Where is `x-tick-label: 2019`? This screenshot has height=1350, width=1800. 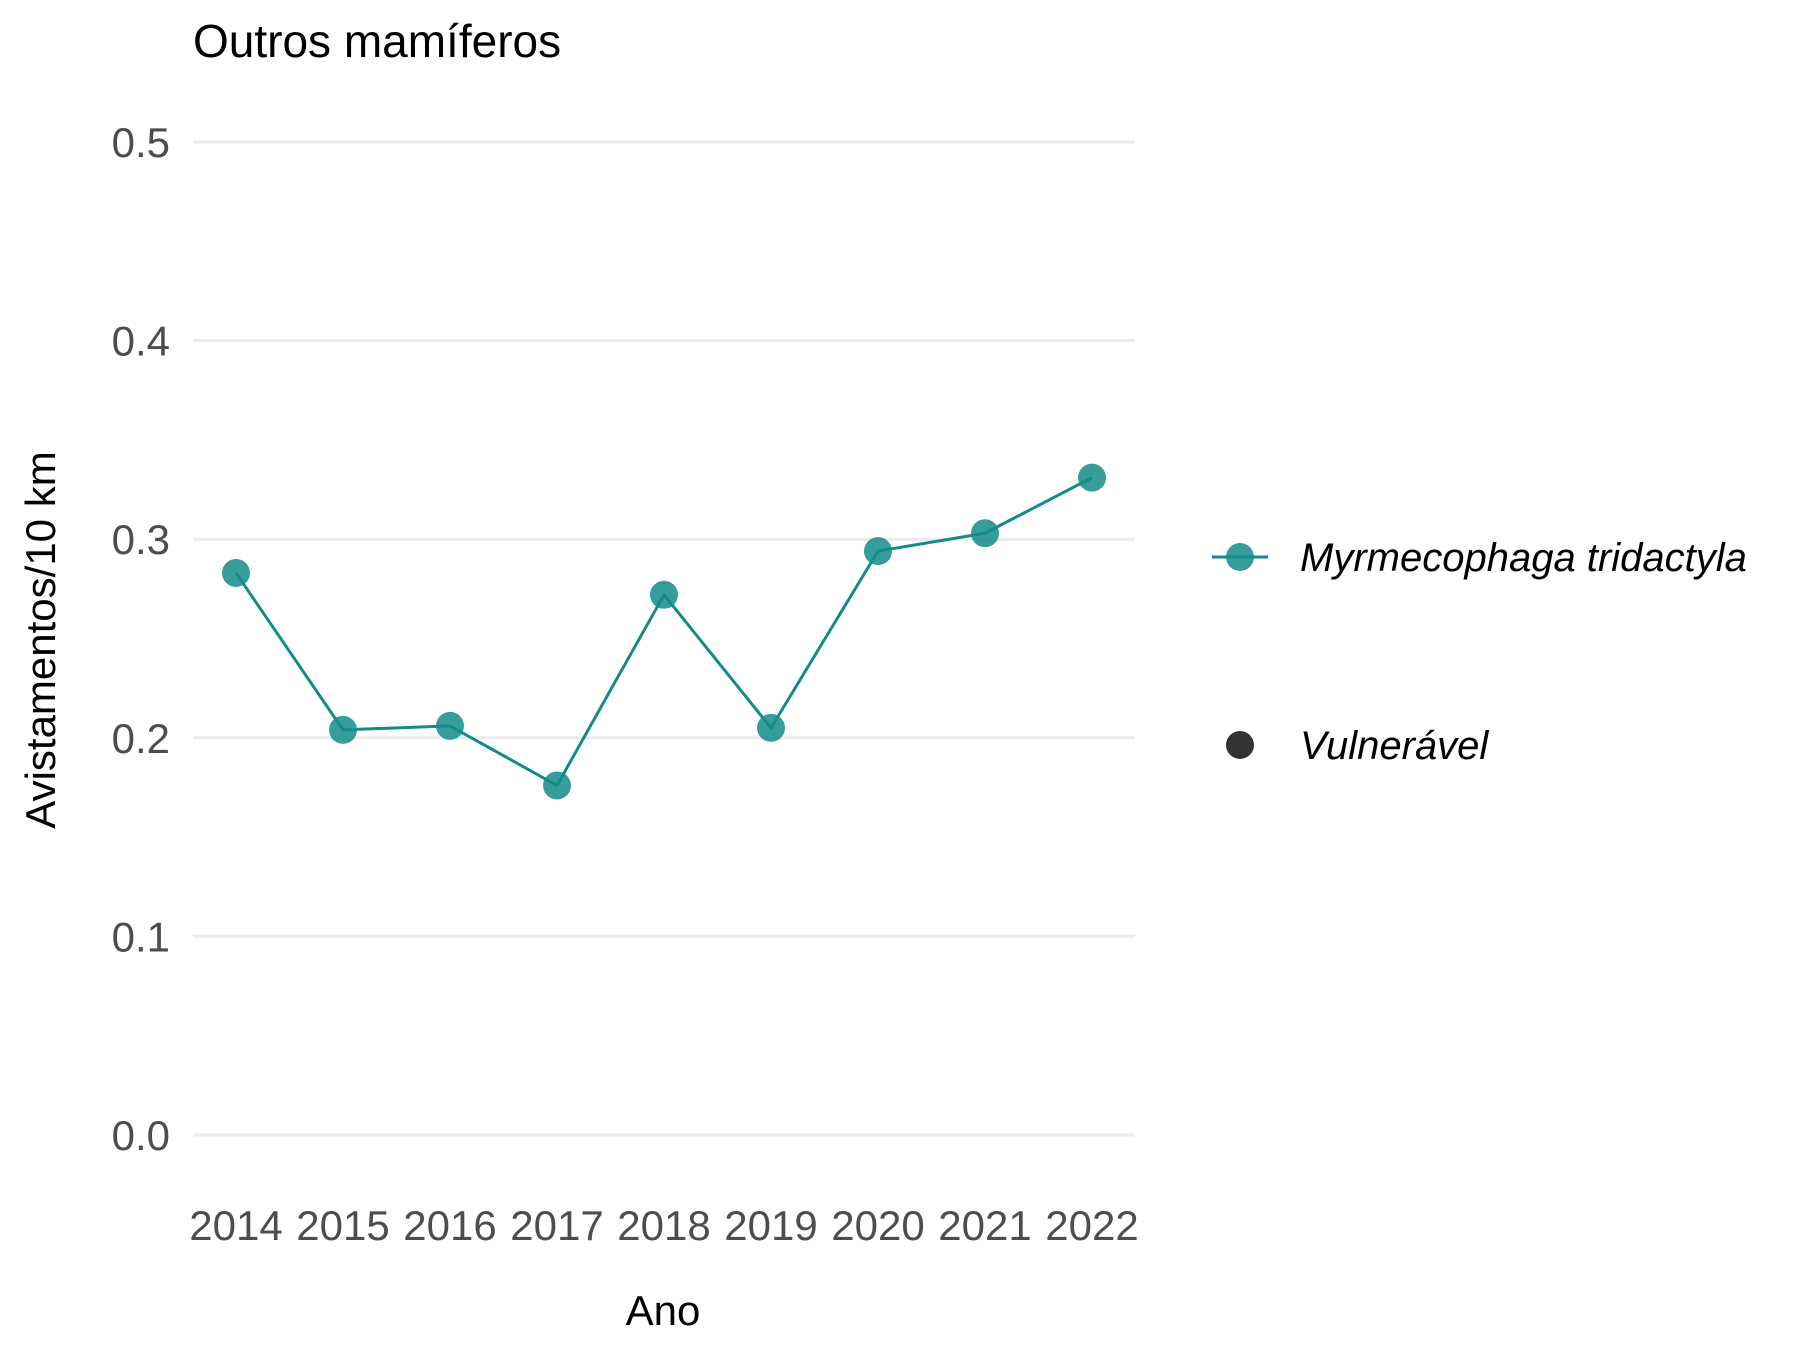 x-tick-label: 2019 is located at coordinates (770, 1225).